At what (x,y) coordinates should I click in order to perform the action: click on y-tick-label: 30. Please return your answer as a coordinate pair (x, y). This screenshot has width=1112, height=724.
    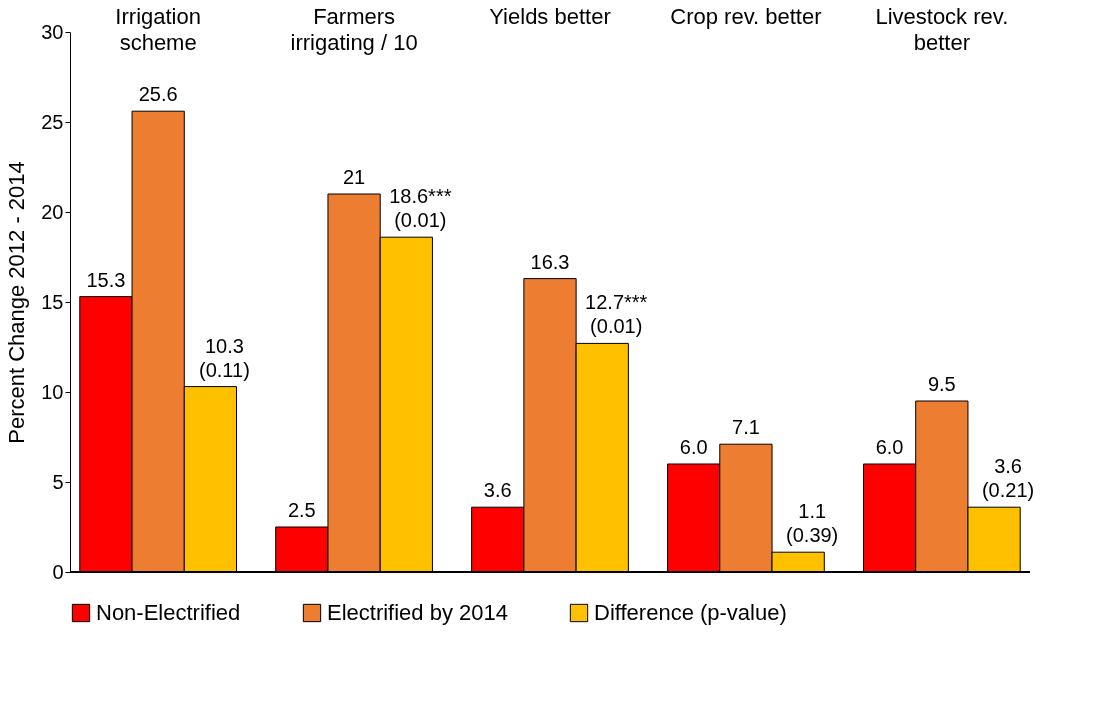
    Looking at the image, I should click on (52, 31).